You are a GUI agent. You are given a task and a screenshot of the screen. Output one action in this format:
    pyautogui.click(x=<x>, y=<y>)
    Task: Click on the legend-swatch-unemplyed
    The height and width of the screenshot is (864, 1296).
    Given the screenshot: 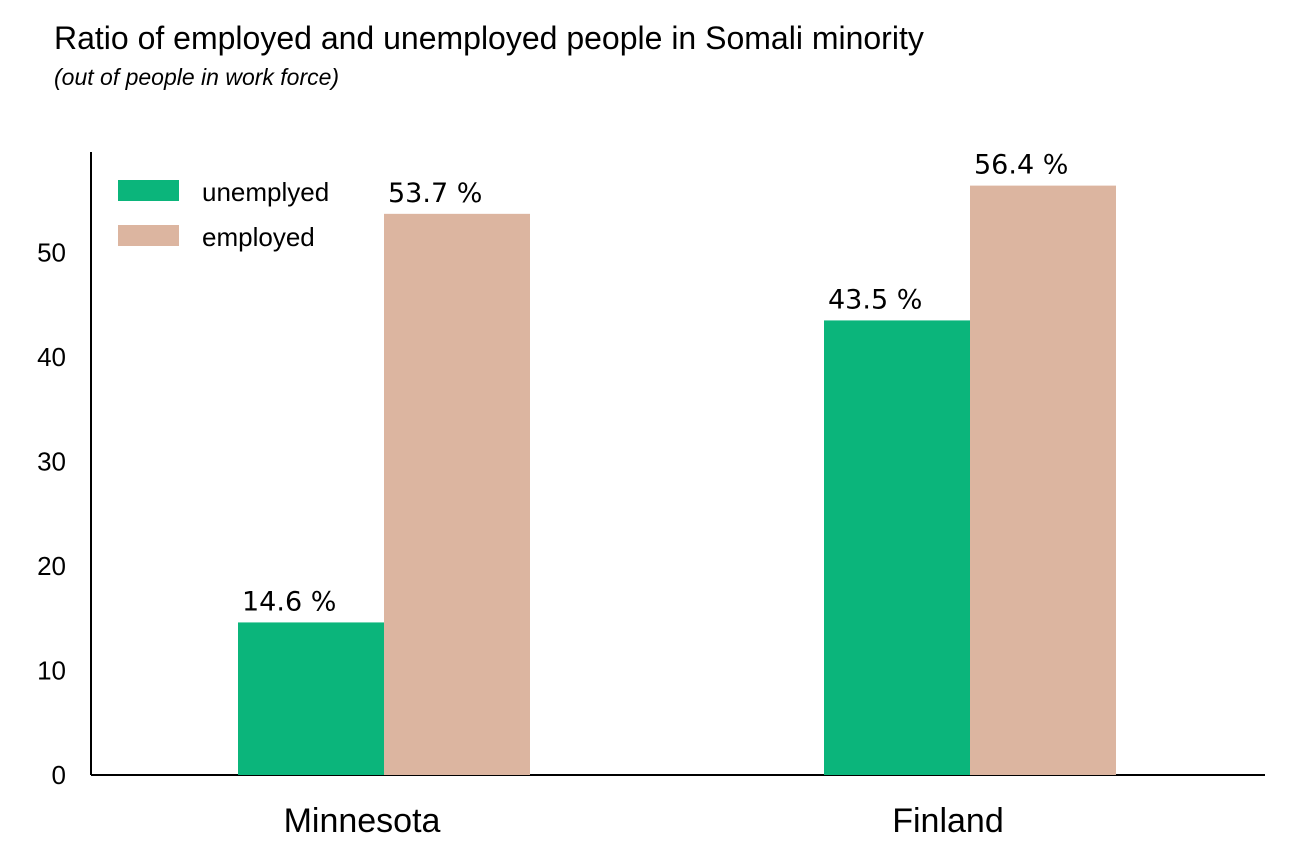 What is the action you would take?
    pyautogui.click(x=148, y=190)
    